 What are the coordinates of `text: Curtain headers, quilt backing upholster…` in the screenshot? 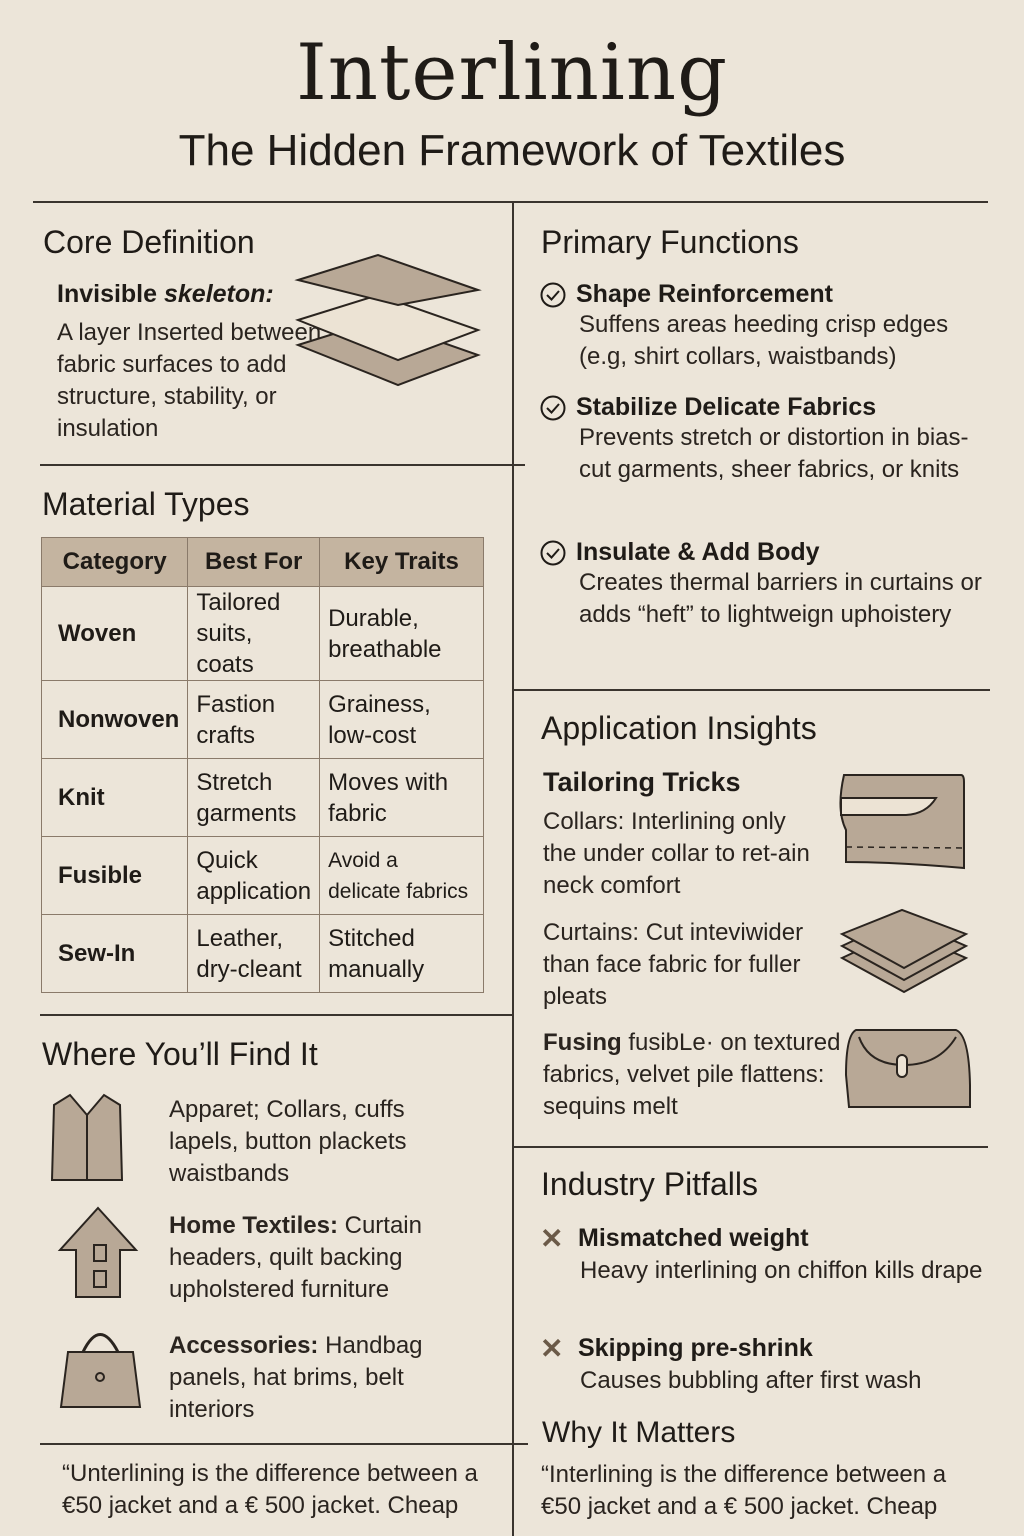 It's located at (295, 1257).